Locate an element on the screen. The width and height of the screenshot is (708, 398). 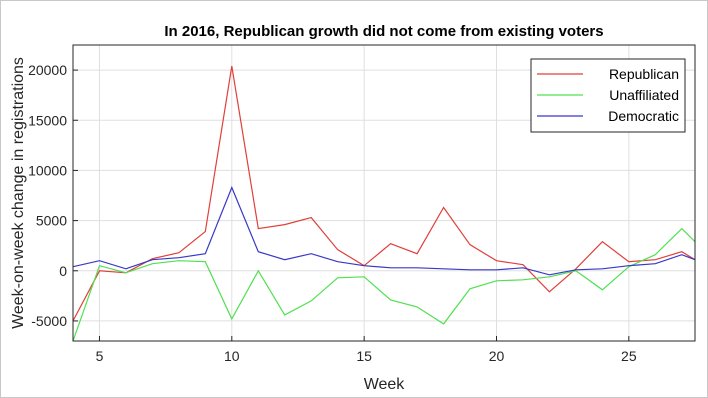
x-axis-label: Week is located at coordinates (385, 384).